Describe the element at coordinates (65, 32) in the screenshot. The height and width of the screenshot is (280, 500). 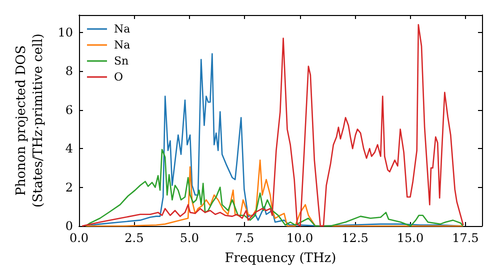
I see `y-tick-label: 10` at that location.